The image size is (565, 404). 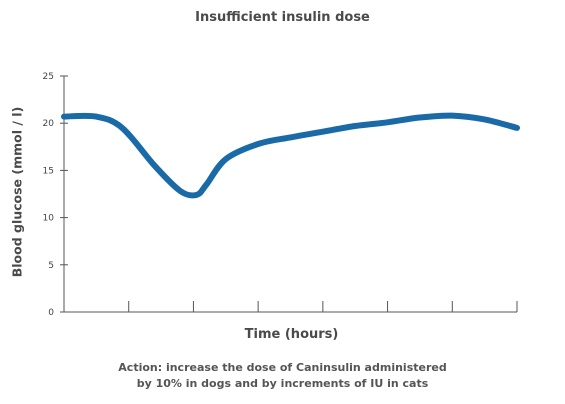 I want to click on y-tick-label-0: 0, so click(x=51, y=313).